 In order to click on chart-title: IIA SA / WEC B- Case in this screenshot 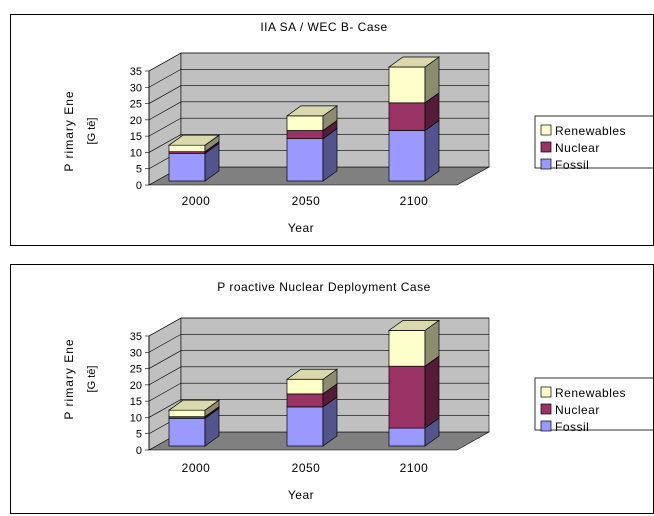, I will do `click(323, 27)`.